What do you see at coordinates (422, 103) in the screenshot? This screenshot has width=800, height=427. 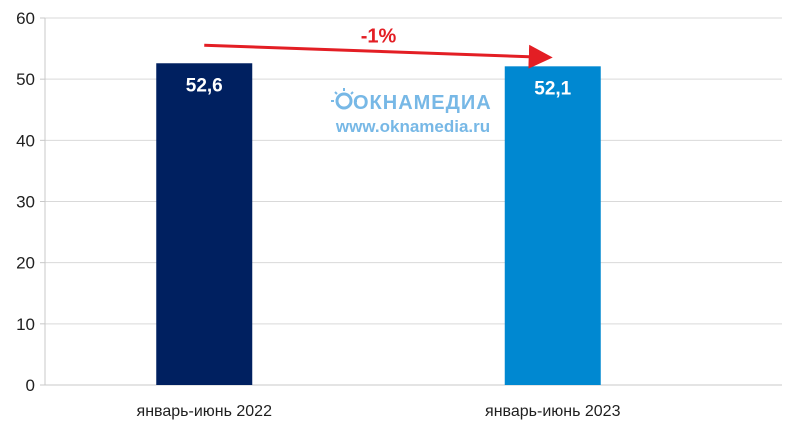 I see `watermark-brand: ОКНАМЕДИА` at bounding box center [422, 103].